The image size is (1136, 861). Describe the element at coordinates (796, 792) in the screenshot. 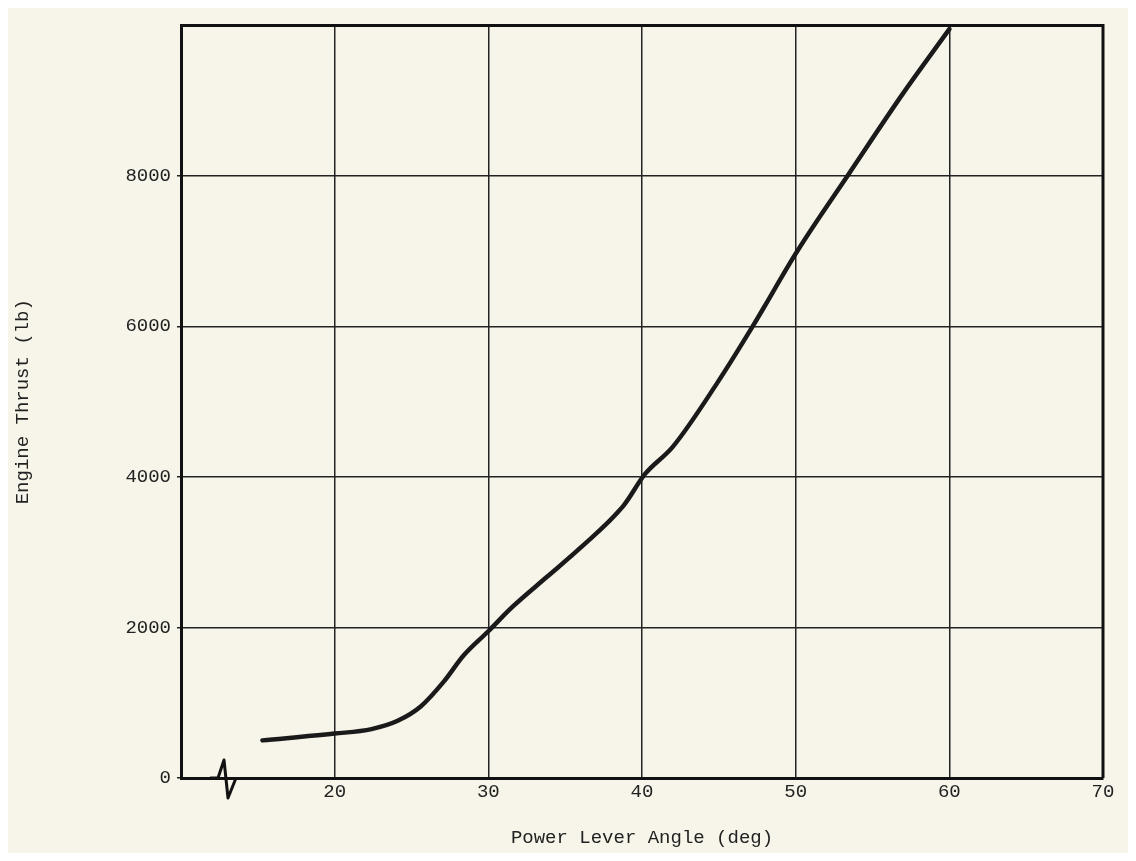

I see `x-tick-label: 50` at that location.